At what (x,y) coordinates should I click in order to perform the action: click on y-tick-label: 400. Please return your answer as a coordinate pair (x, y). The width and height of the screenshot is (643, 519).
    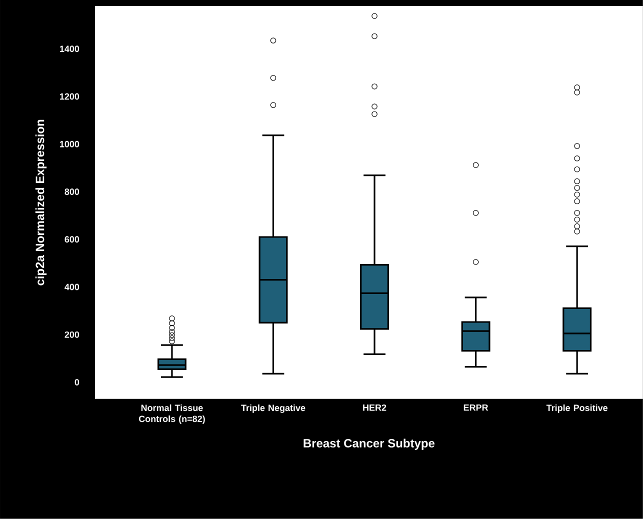
    Looking at the image, I should click on (72, 287).